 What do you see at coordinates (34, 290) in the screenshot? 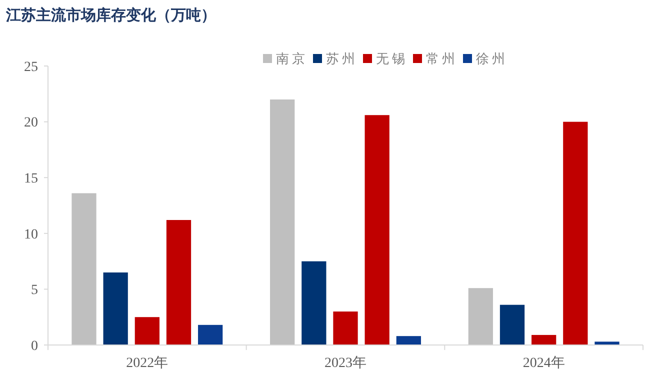
I see `y-tick-label: 5` at bounding box center [34, 290].